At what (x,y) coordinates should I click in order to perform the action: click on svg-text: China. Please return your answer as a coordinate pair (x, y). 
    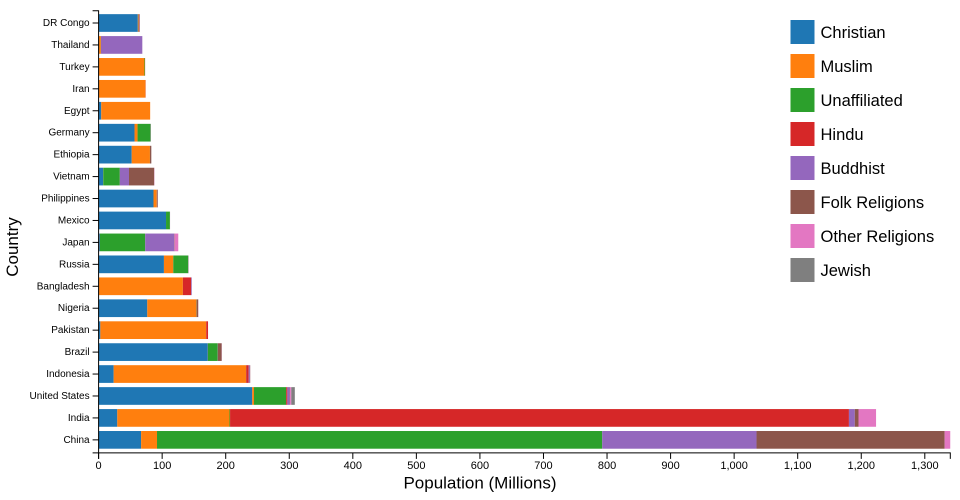
    Looking at the image, I should click on (76, 440).